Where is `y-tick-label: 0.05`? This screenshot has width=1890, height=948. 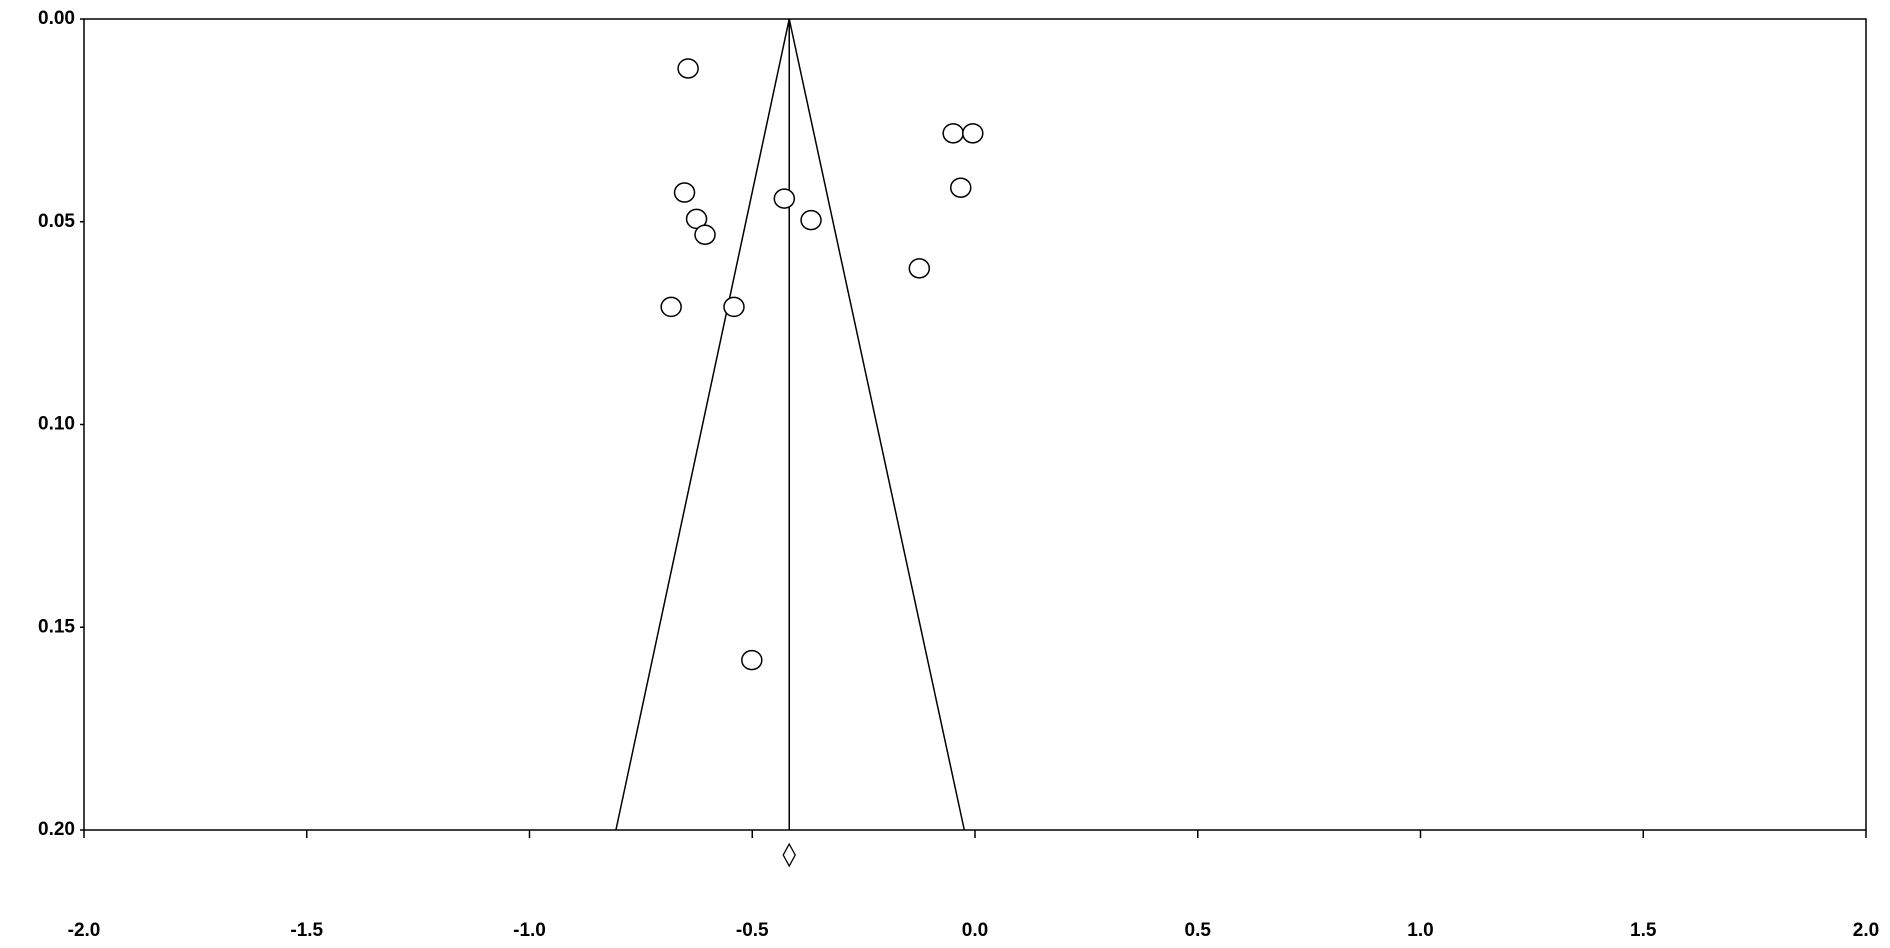 y-tick-label: 0.05 is located at coordinates (56, 221).